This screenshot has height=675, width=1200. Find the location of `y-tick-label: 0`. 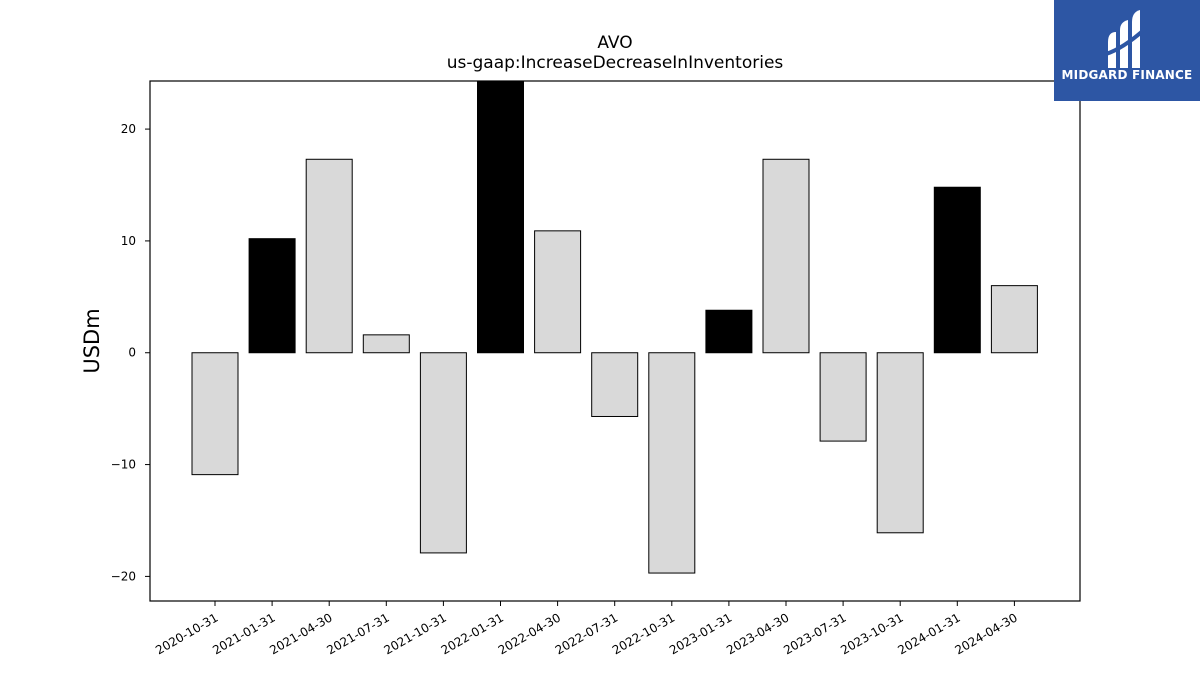

y-tick-label: 0 is located at coordinates (132, 353).